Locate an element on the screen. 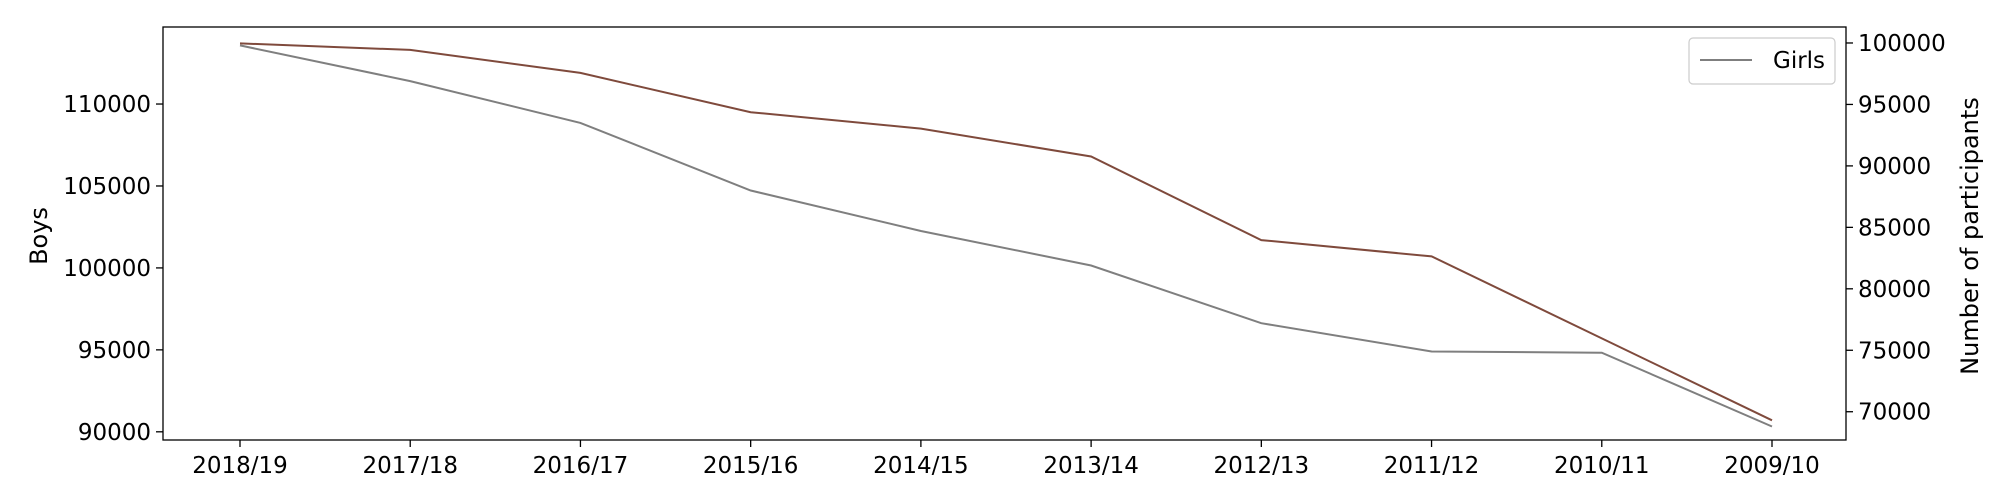 This screenshot has height=500, width=2000. y-axis-left-title: Boys is located at coordinates (39, 236).